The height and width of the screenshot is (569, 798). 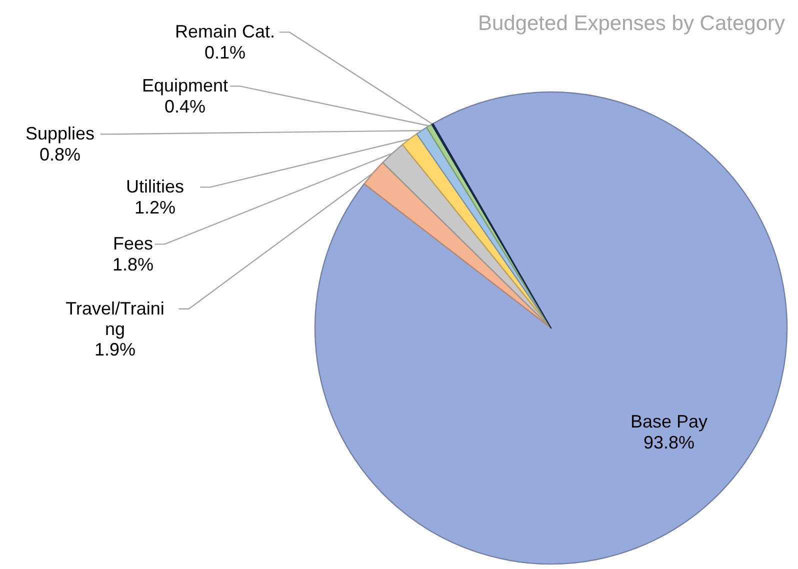 What do you see at coordinates (115, 318) in the screenshot?
I see `slice-label: Travel/Training` at bounding box center [115, 318].